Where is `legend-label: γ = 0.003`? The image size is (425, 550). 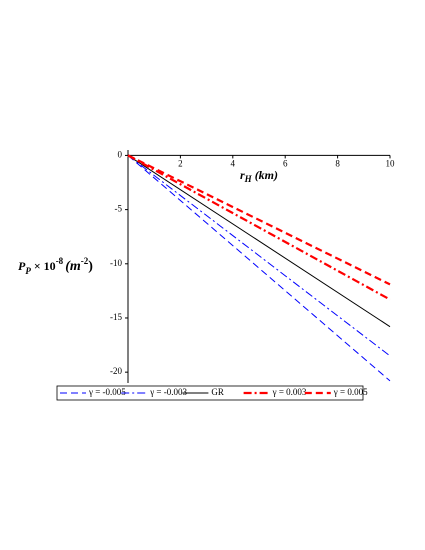
legend-label: γ = 0.003 is located at coordinates (289, 392).